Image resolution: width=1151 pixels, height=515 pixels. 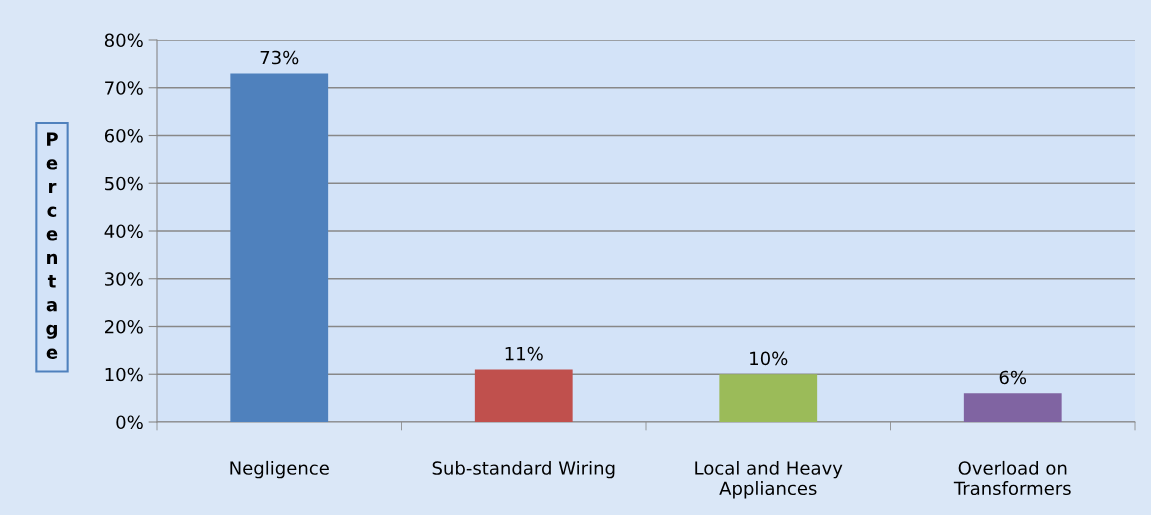 What do you see at coordinates (124, 326) in the screenshot?
I see `y-tick-label: 20%` at bounding box center [124, 326].